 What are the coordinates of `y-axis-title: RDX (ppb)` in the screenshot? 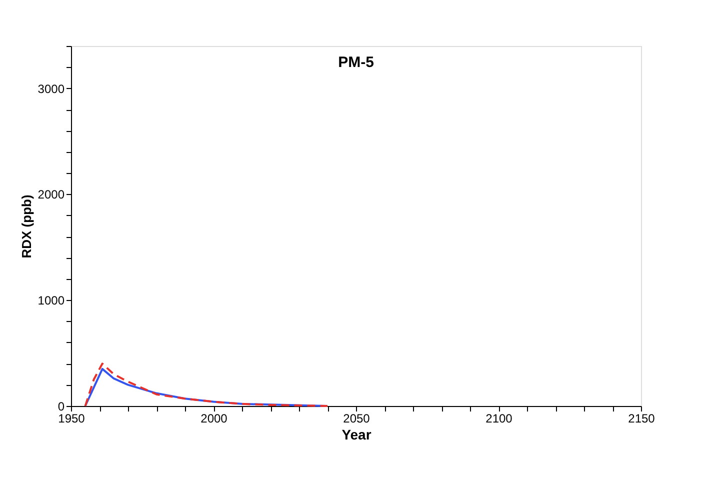 It's located at (26, 226).